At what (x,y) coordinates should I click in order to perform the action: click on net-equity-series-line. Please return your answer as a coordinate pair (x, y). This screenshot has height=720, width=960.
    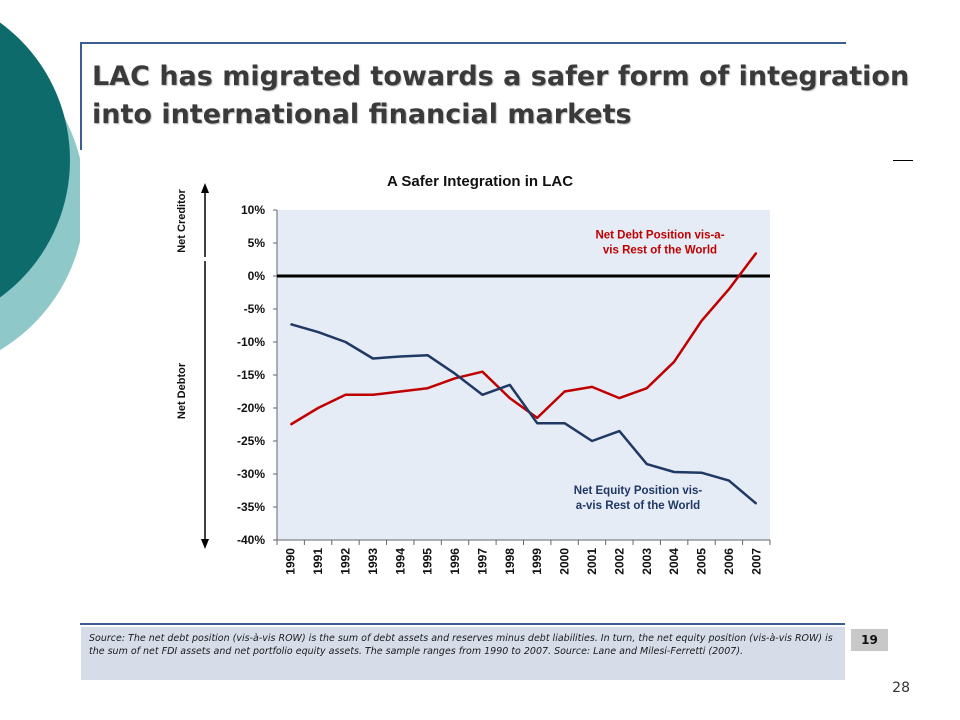
    Looking at the image, I should click on (524, 413).